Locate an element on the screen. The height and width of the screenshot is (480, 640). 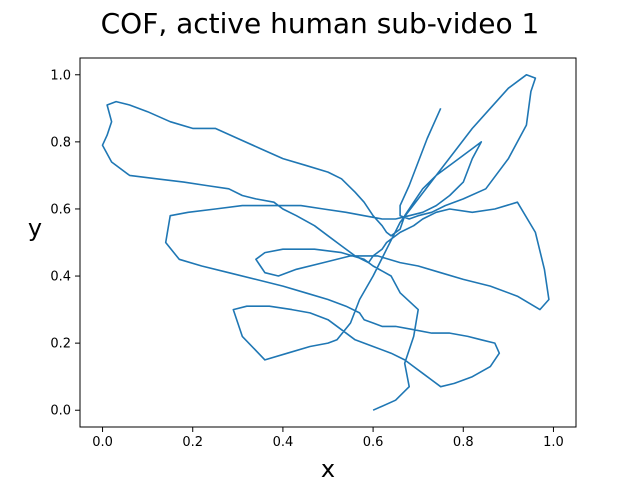
x-tick-label: 0.8 is located at coordinates (463, 442).